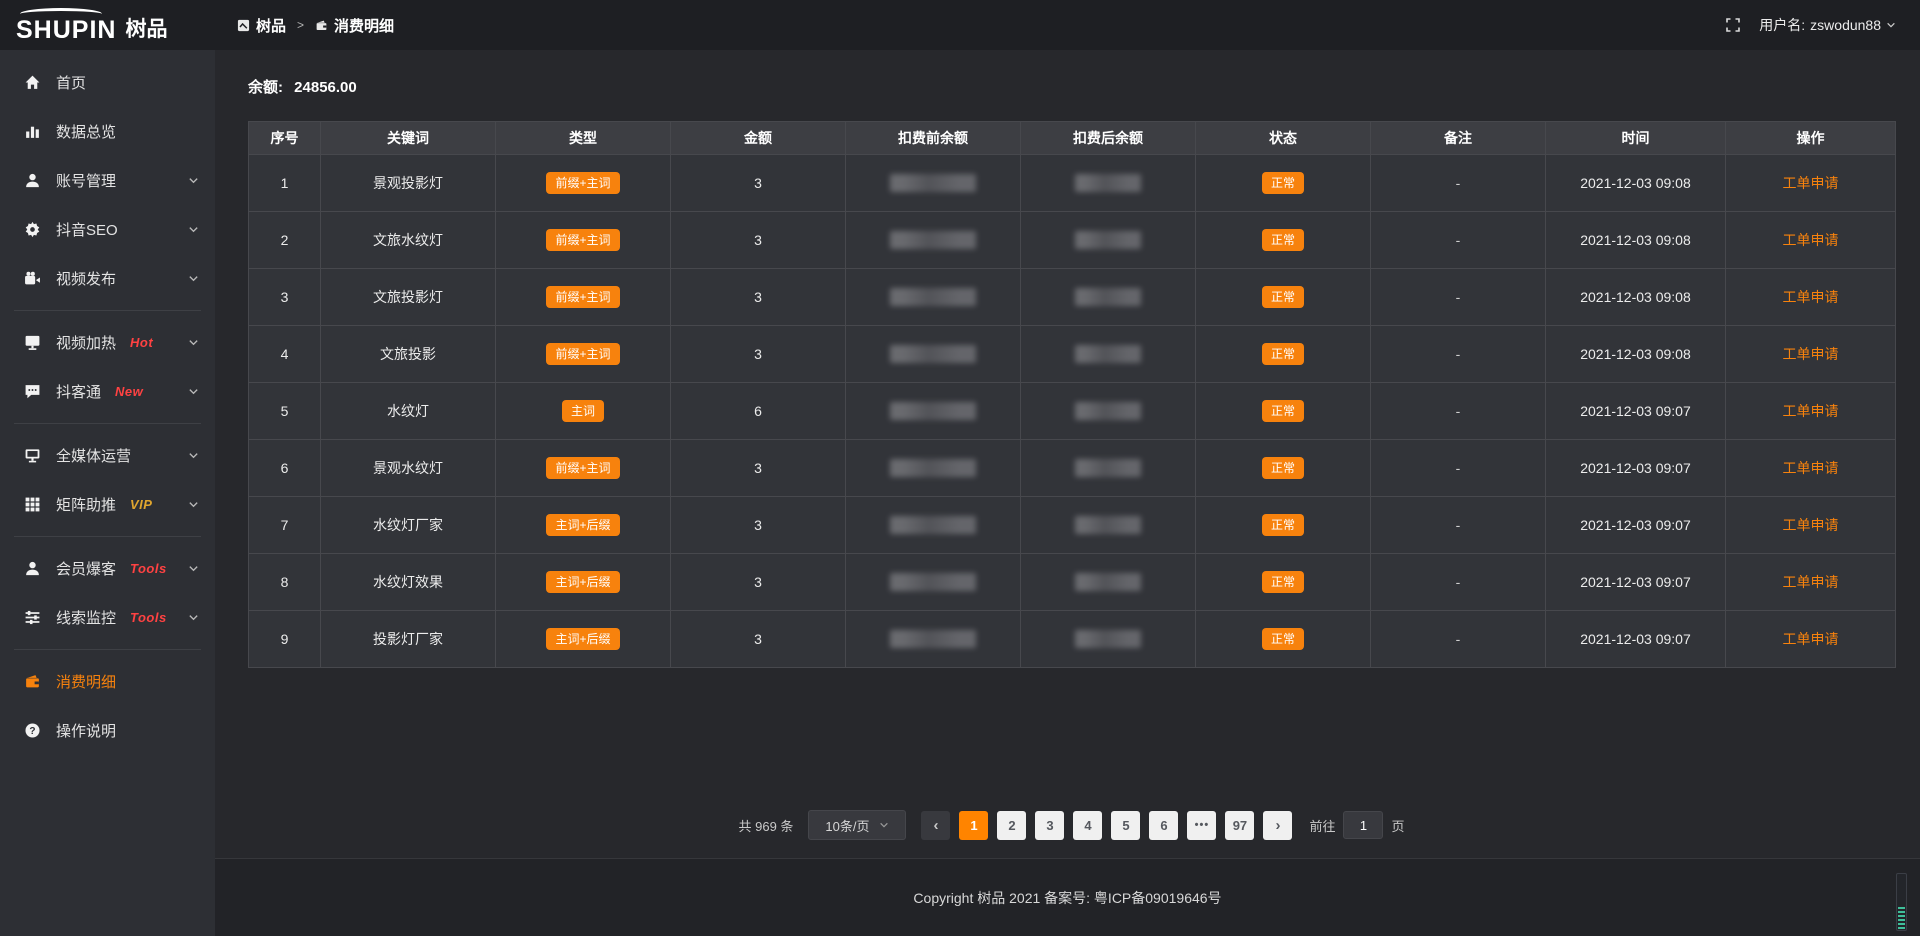 The image size is (1920, 936). I want to click on cell-no: 9, so click(284, 639).